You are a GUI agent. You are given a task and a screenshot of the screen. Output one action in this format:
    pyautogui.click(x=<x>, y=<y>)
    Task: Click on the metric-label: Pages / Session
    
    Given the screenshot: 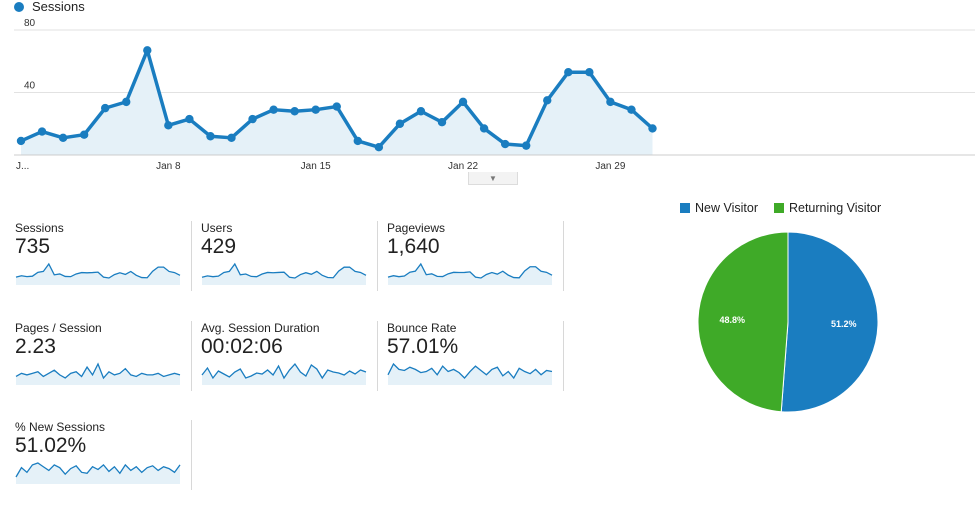 What is the action you would take?
    pyautogui.click(x=58, y=328)
    